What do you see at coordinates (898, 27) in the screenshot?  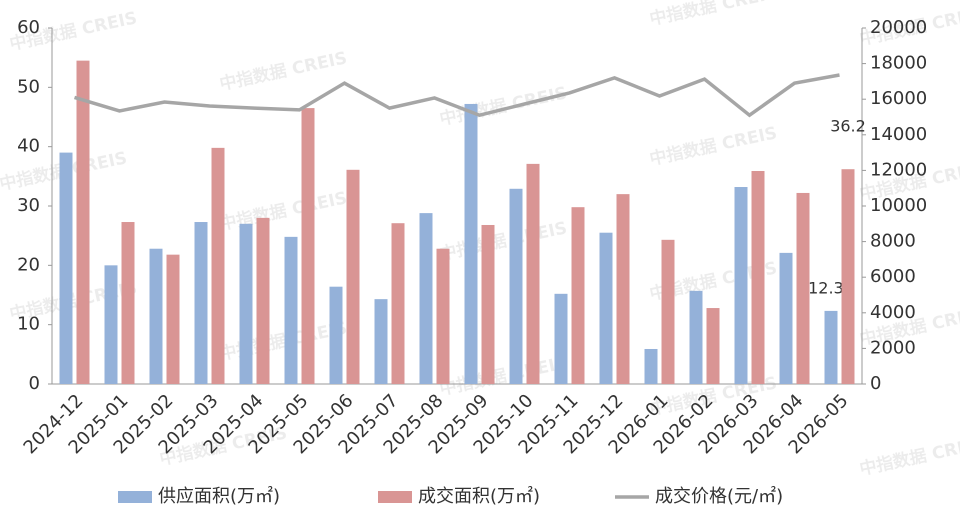 I see `y2-tick-label: 20000` at bounding box center [898, 27].